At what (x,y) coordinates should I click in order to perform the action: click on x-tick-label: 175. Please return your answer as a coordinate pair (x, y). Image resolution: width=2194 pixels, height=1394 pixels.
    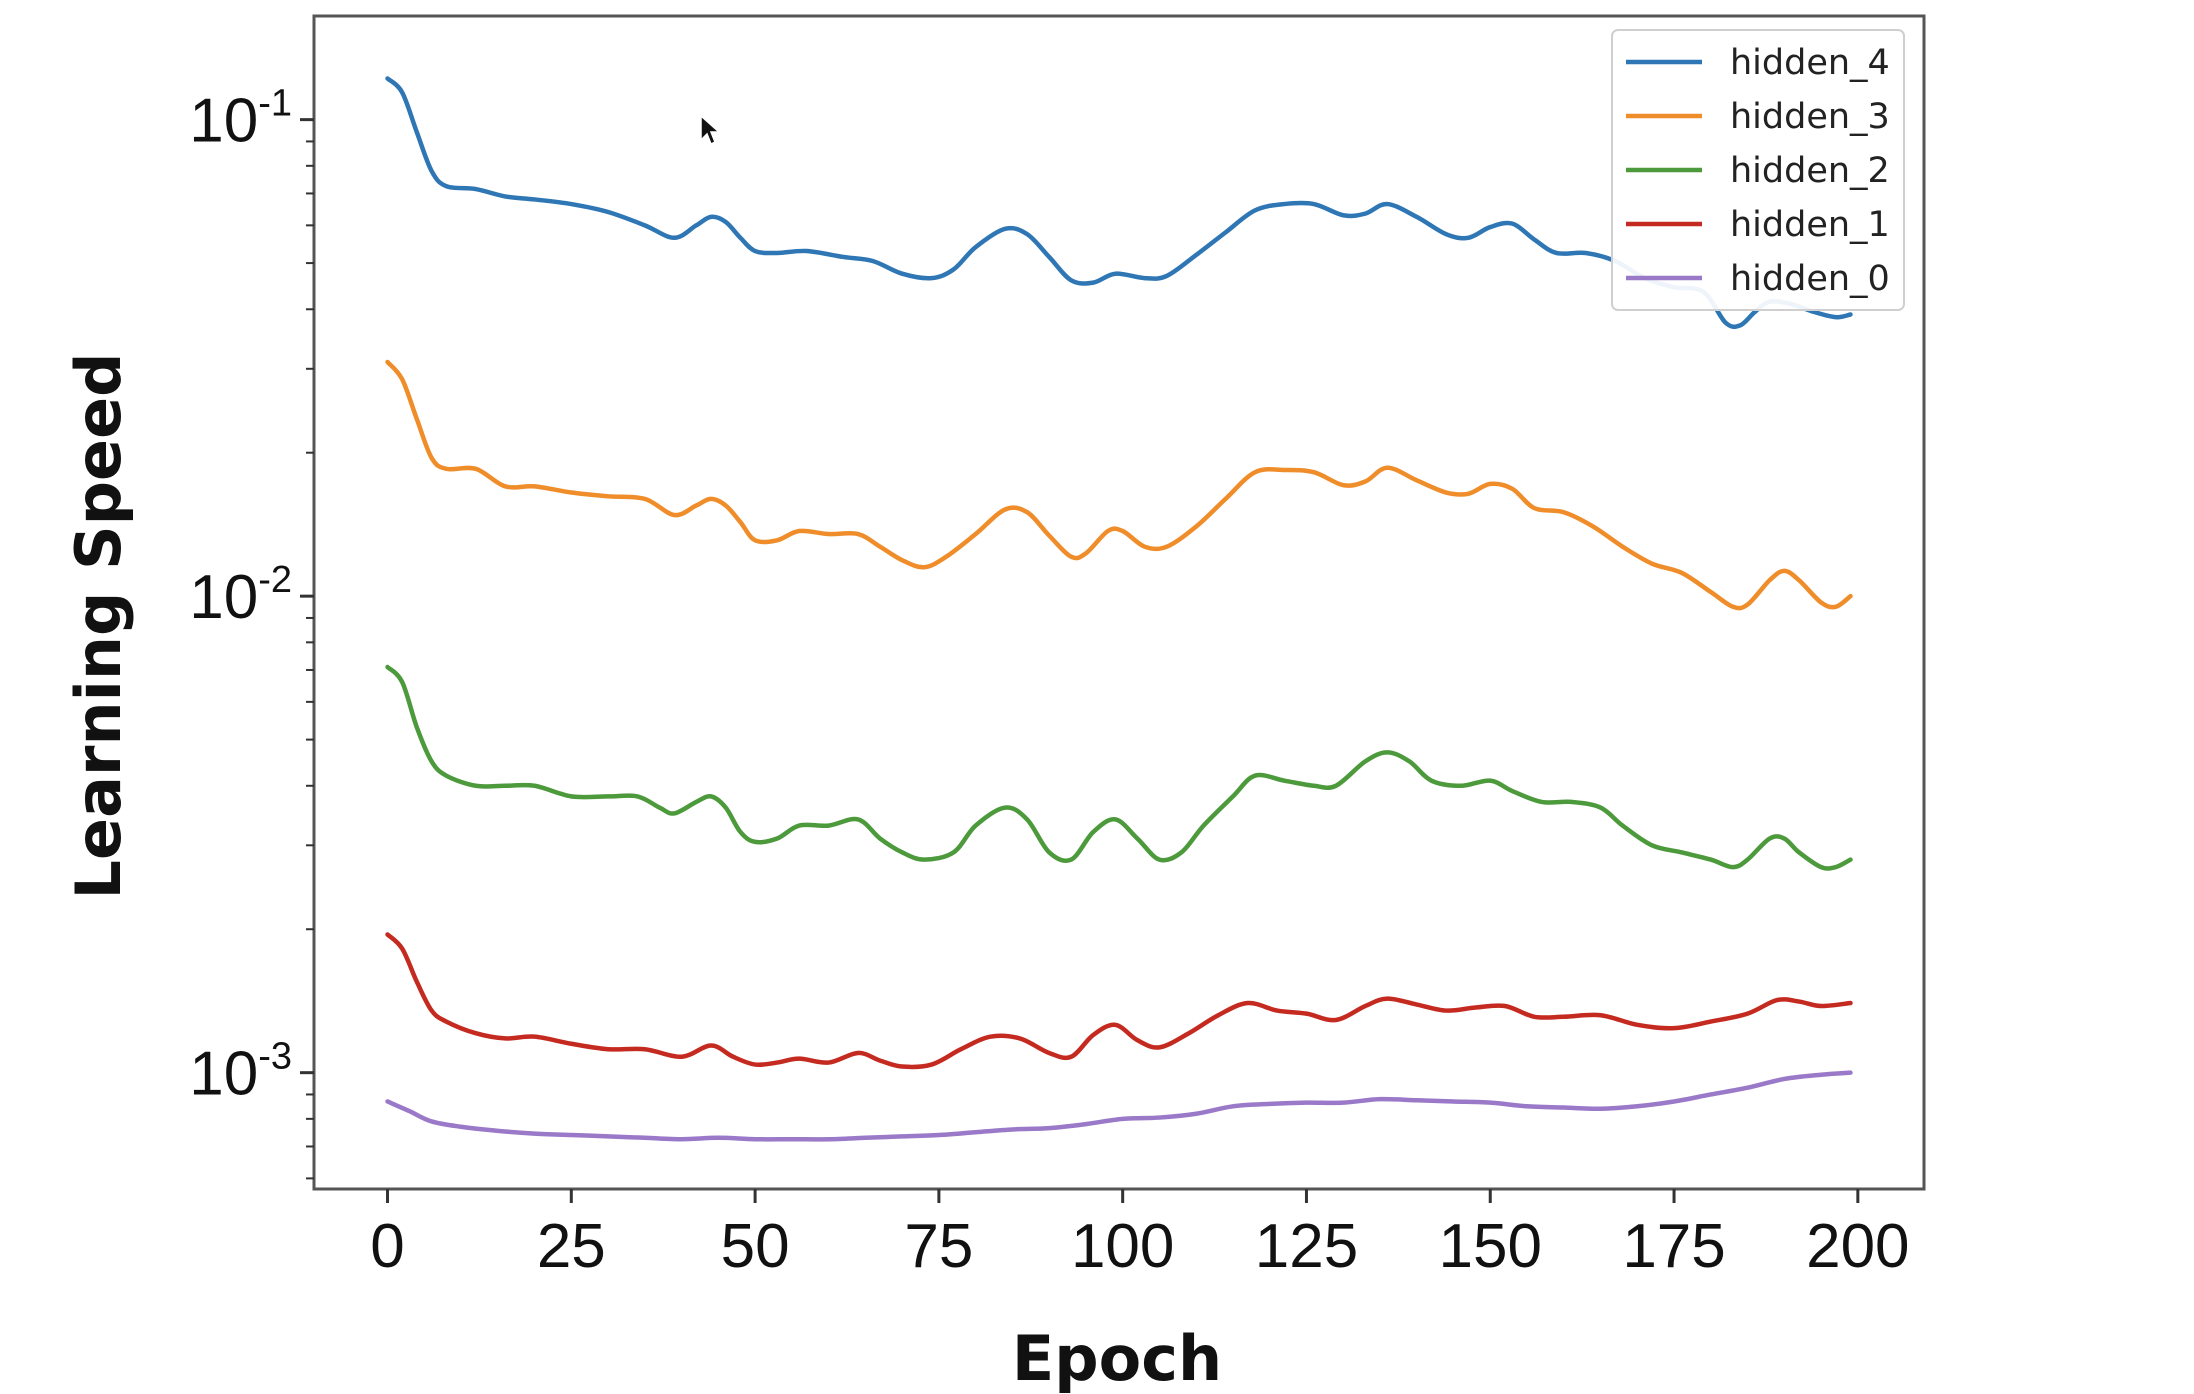
    Looking at the image, I should click on (1673, 1246).